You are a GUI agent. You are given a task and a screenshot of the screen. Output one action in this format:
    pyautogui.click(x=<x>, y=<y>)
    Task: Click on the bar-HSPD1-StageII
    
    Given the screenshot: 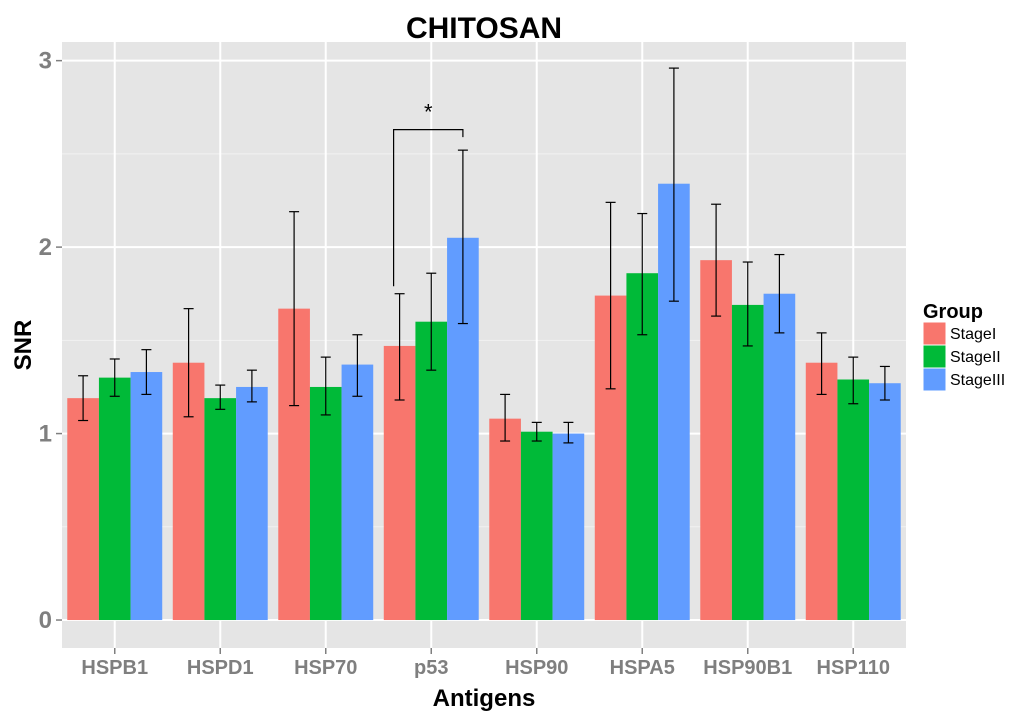 What is the action you would take?
    pyautogui.click(x=220, y=509)
    